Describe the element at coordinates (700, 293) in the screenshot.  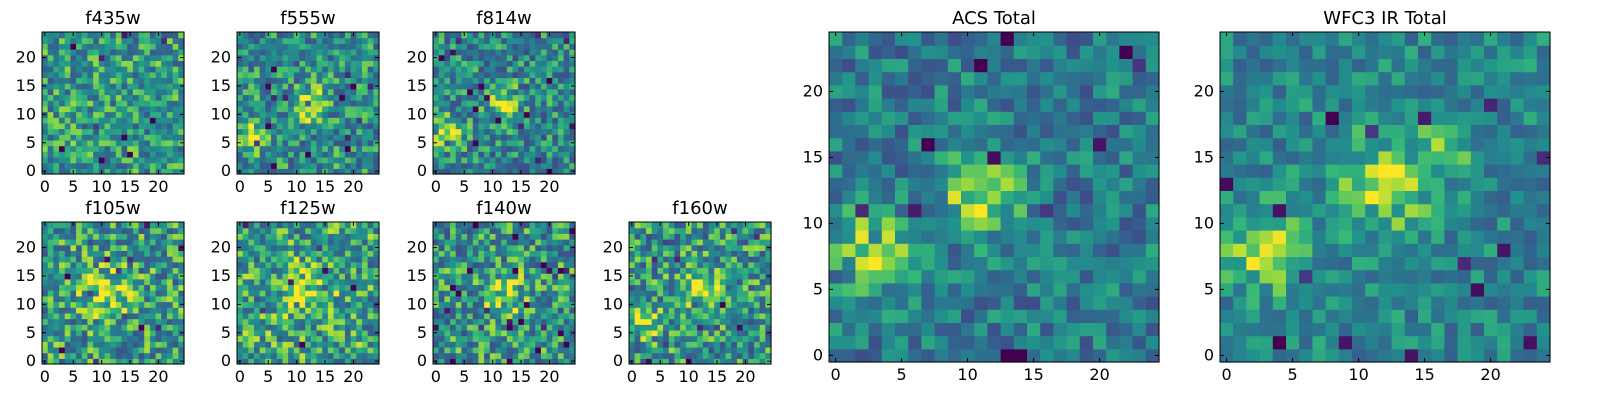
I see `axes-frame` at that location.